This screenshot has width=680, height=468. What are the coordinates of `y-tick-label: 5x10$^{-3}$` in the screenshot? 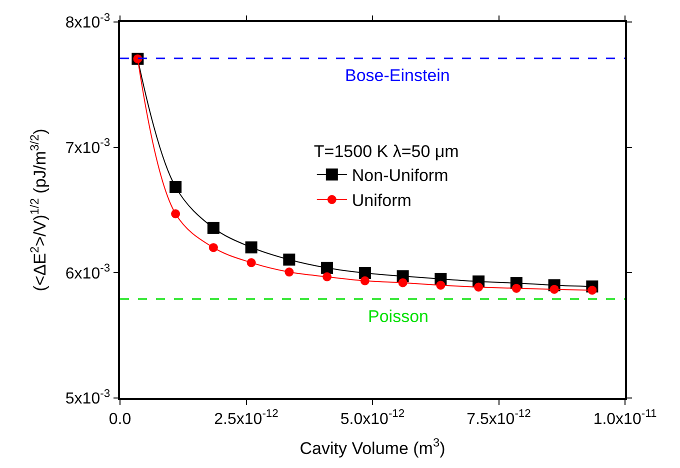 It's located at (87, 398).